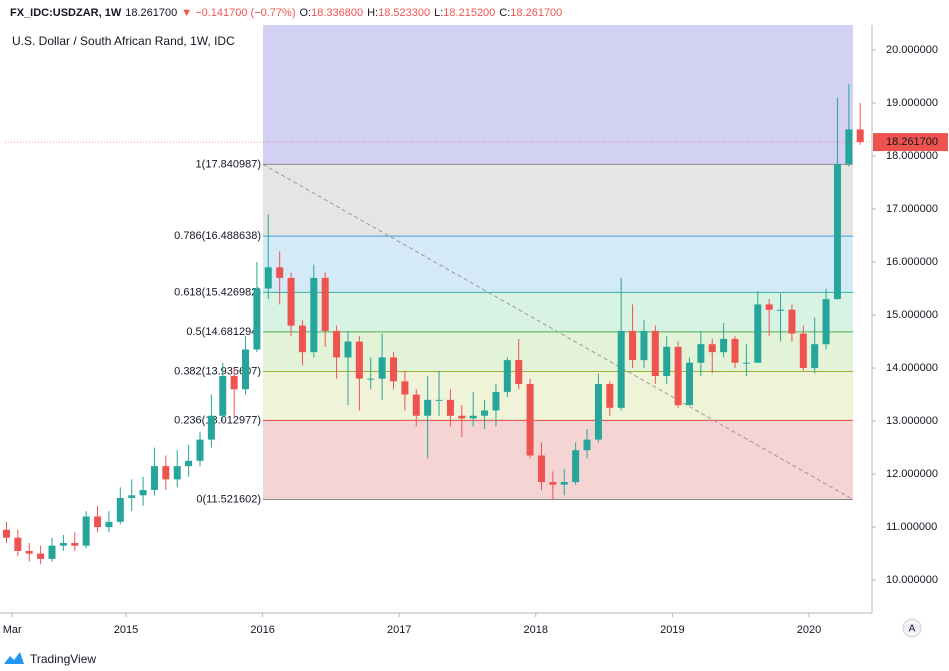  I want to click on x-tick-label: 2017, so click(399, 630).